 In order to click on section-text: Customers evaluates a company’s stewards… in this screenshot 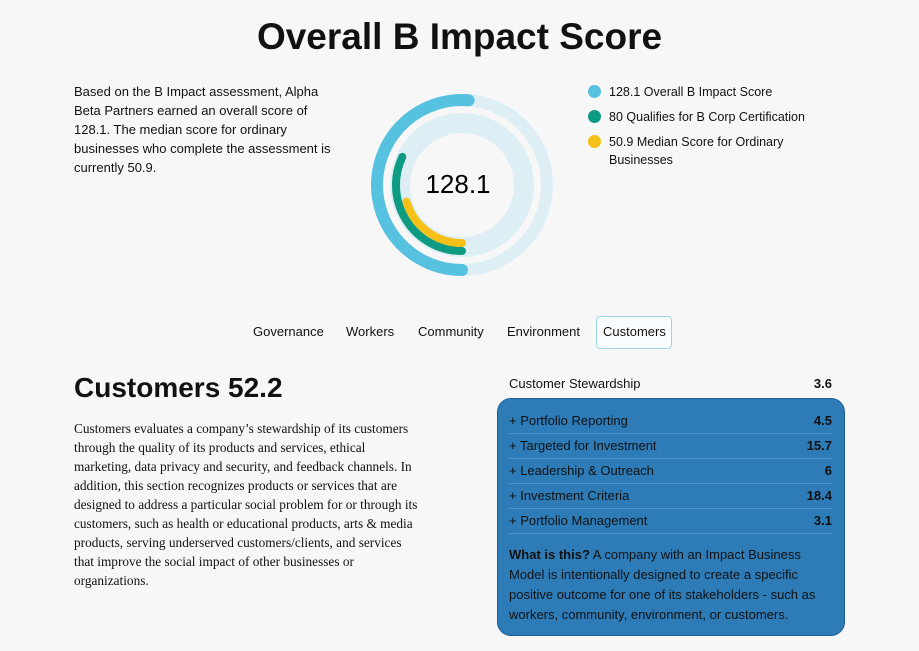, I will do `click(246, 504)`.